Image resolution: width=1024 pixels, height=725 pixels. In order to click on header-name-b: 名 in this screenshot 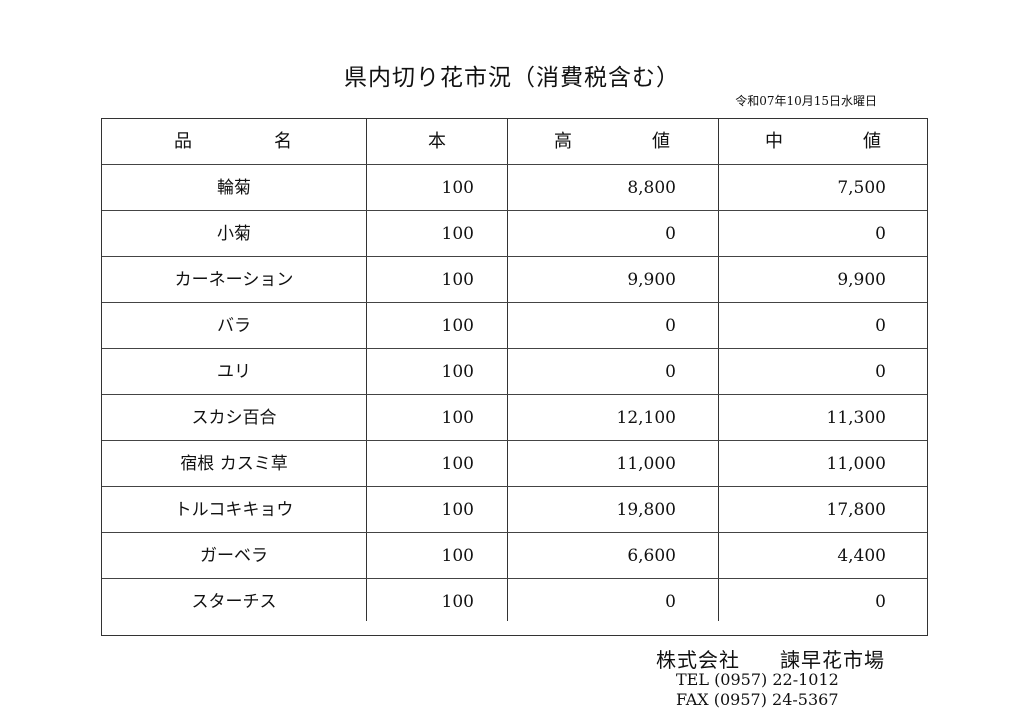, I will do `click(283, 141)`.